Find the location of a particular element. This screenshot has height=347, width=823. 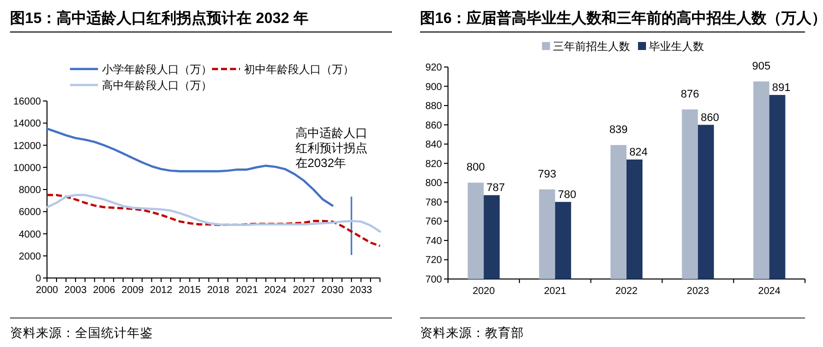

y-tick-label: 6000 is located at coordinates (30, 212).